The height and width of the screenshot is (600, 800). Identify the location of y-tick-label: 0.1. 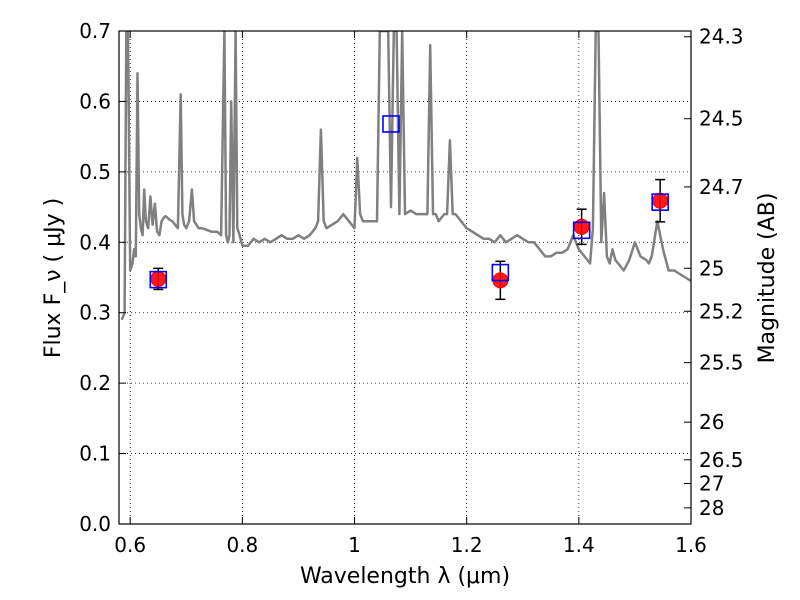
(95, 454).